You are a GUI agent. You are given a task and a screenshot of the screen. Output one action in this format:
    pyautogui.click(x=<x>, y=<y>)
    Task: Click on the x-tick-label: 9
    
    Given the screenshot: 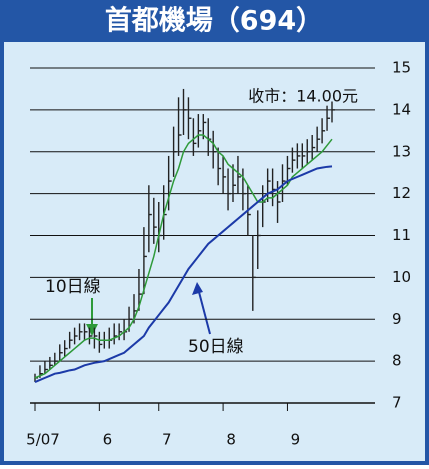 What is the action you would take?
    pyautogui.click(x=296, y=440)
    